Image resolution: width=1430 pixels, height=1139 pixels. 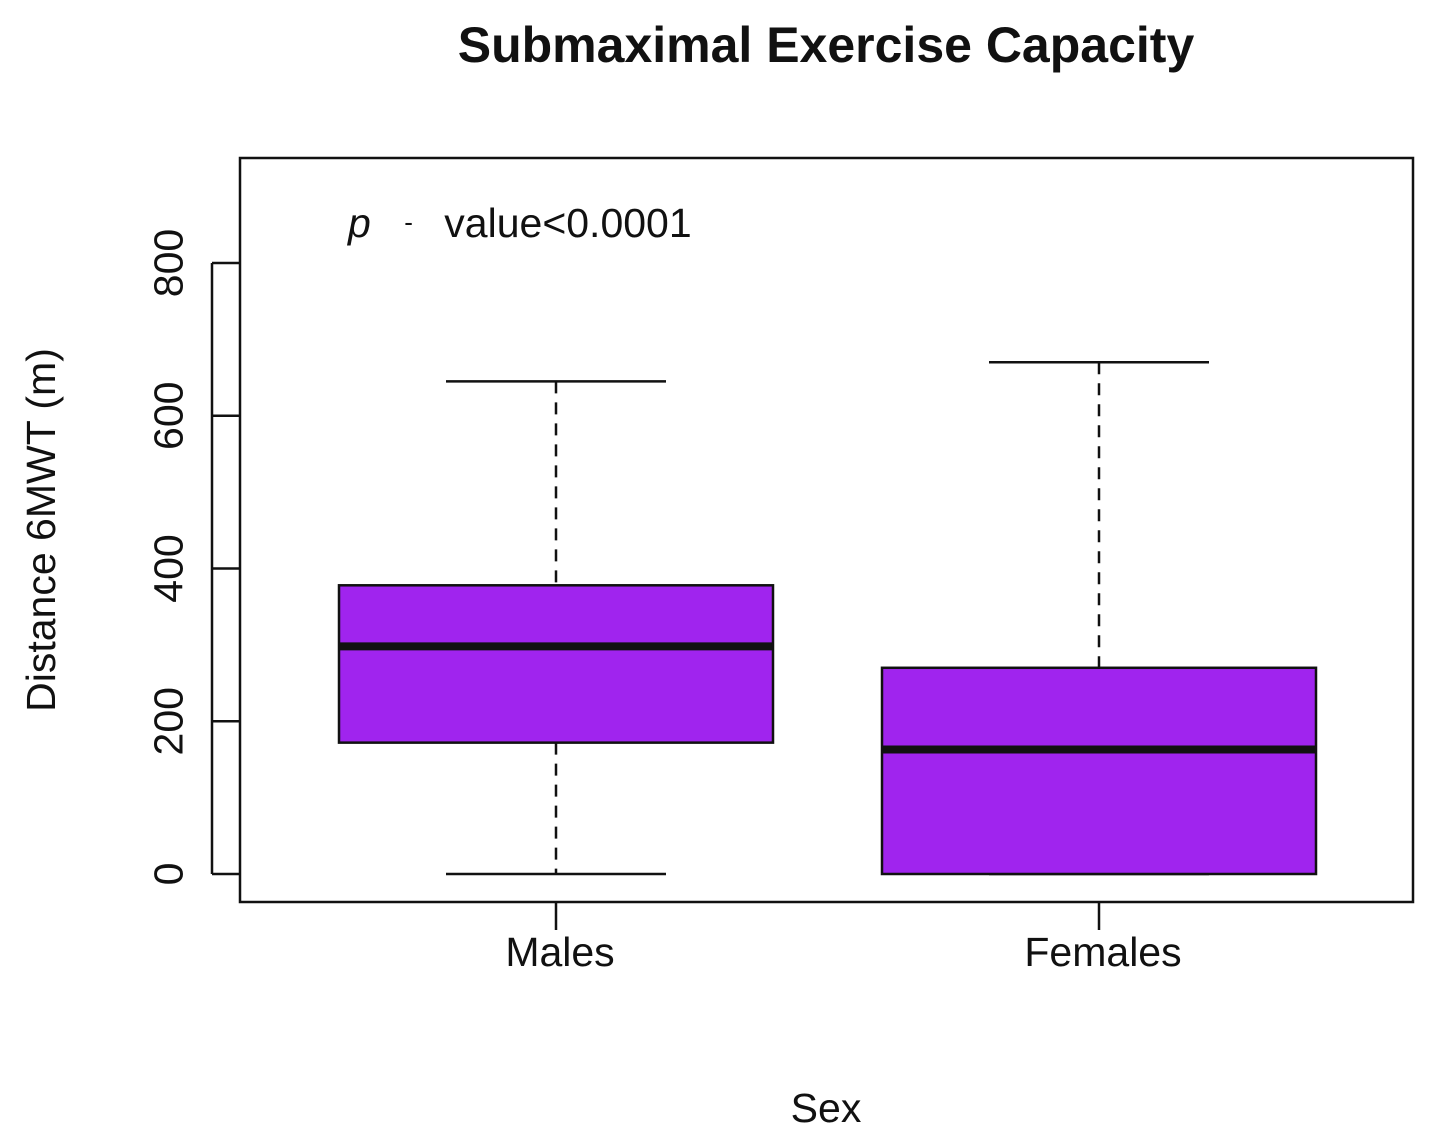 What do you see at coordinates (41, 530) in the screenshot?
I see `y-axis-label: Distance 6MWT (m)` at bounding box center [41, 530].